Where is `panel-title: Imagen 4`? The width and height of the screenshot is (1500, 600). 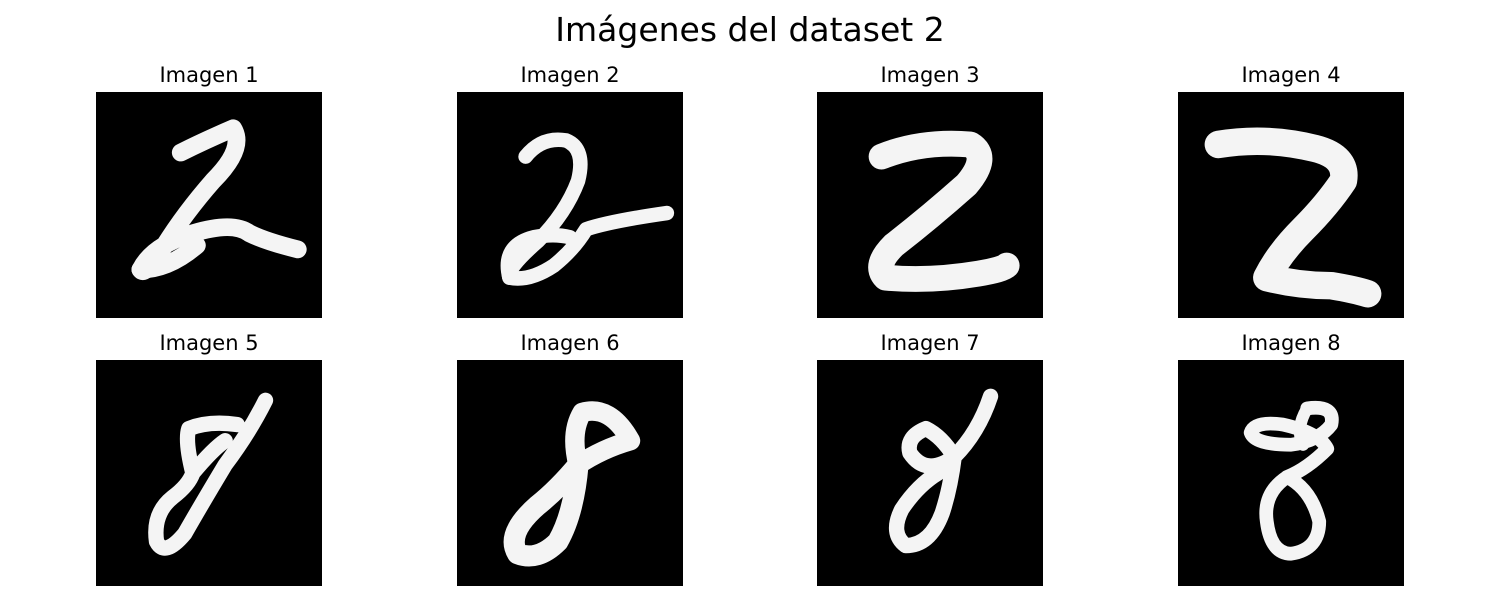
panel-title: Imagen 4 is located at coordinates (1291, 75).